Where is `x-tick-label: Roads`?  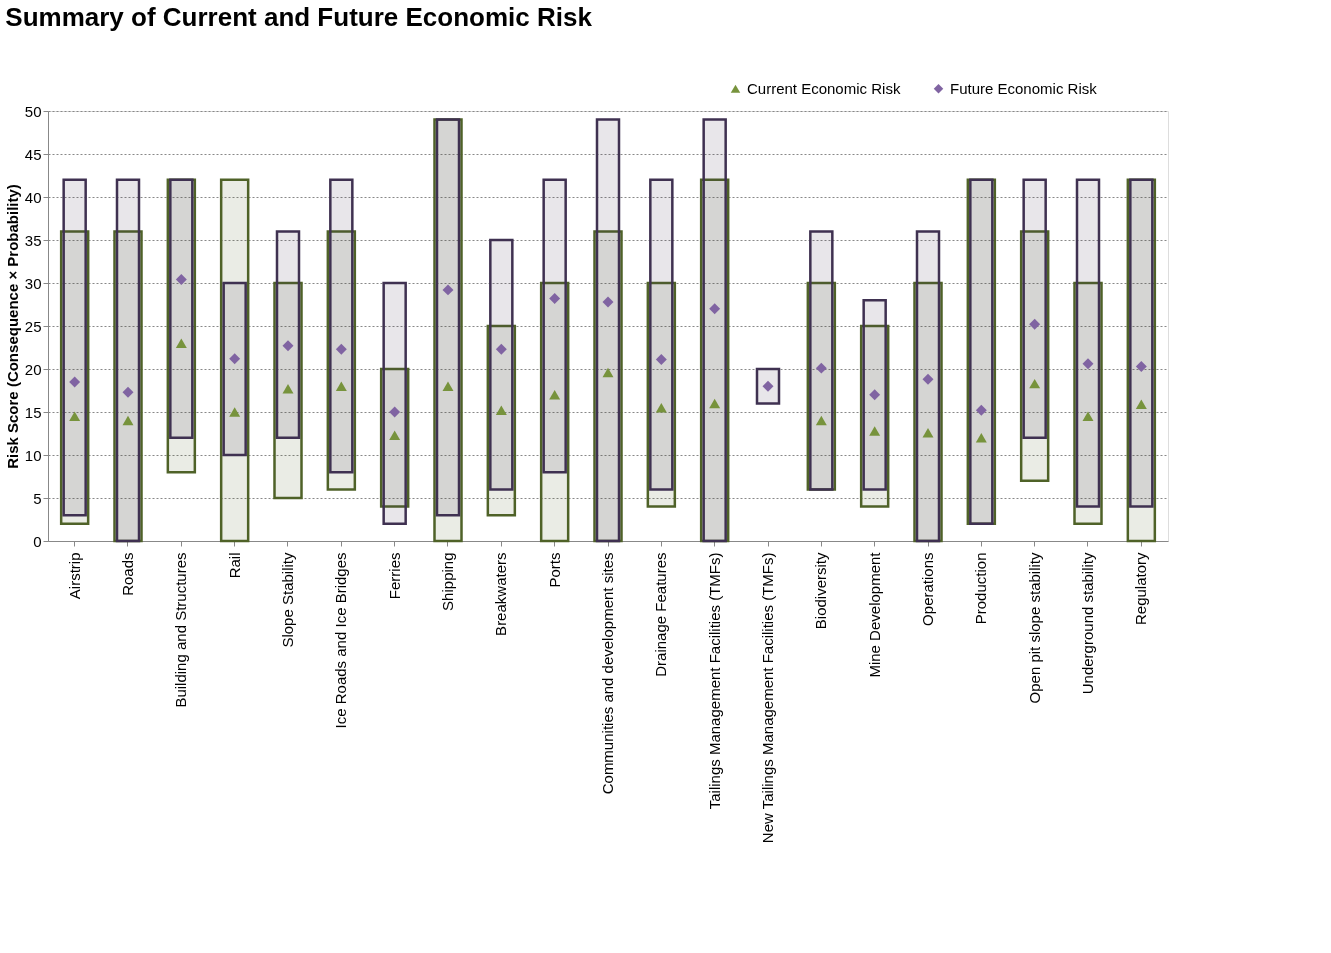 x-tick-label: Roads is located at coordinates (127, 574).